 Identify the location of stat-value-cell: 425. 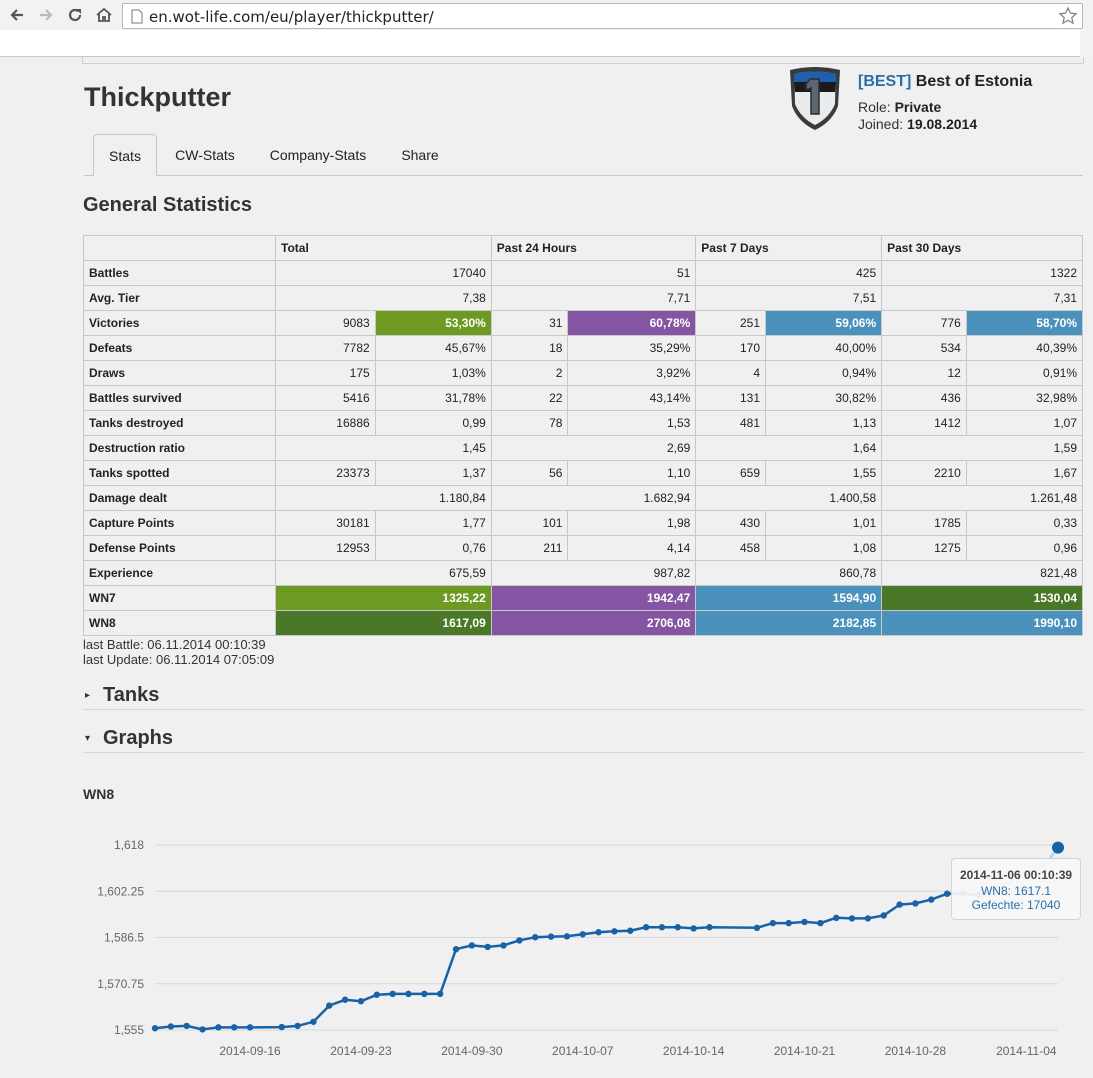
(789, 273).